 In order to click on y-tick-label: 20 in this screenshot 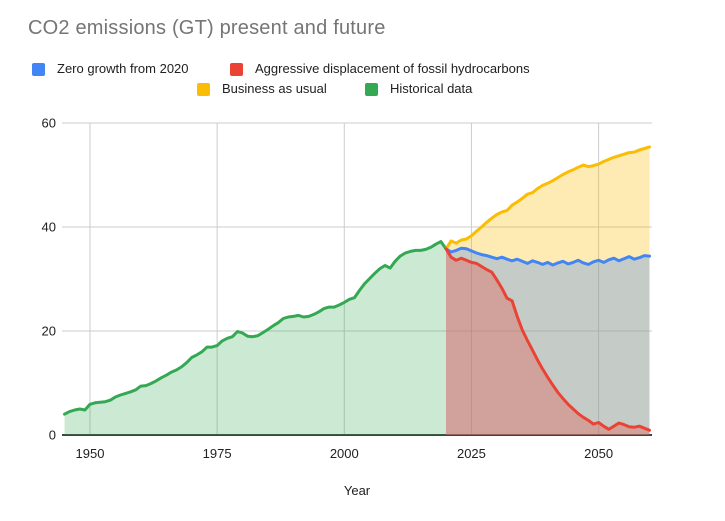, I will do `click(49, 331)`.